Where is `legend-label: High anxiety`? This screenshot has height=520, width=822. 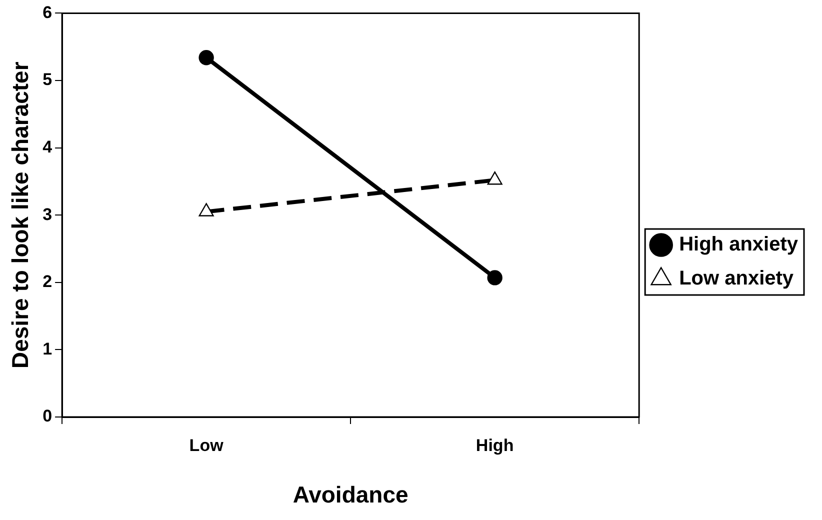
legend-label: High anxiety is located at coordinates (739, 245).